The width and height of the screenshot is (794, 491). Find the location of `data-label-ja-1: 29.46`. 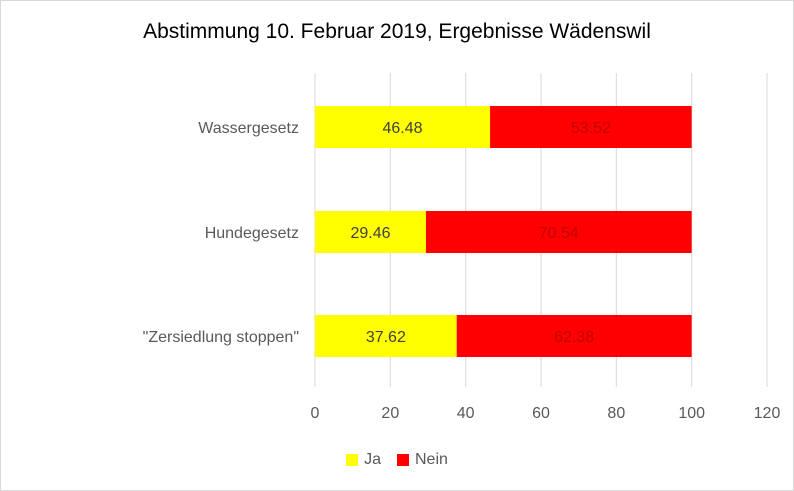

data-label-ja-1: 29.46 is located at coordinates (370, 233).